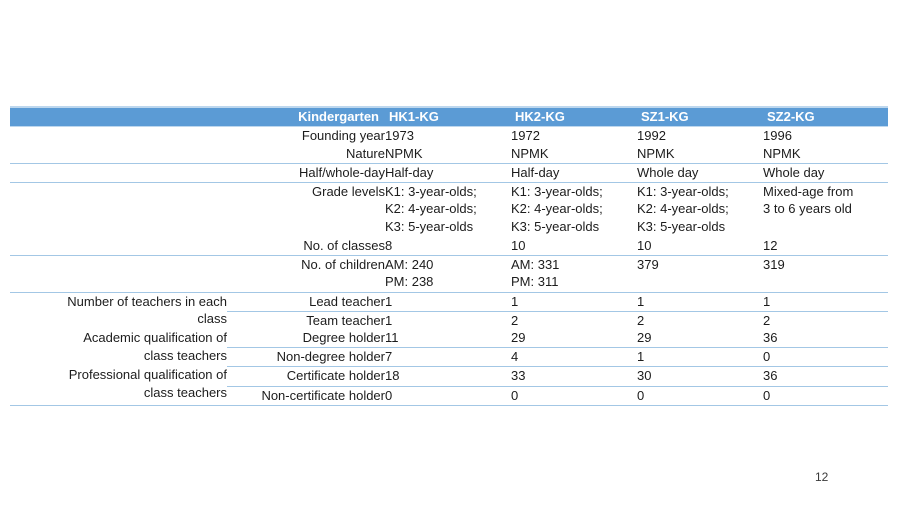  Describe the element at coordinates (825, 116) in the screenshot. I see `header-sz2-kg: SZ2-KG` at that location.